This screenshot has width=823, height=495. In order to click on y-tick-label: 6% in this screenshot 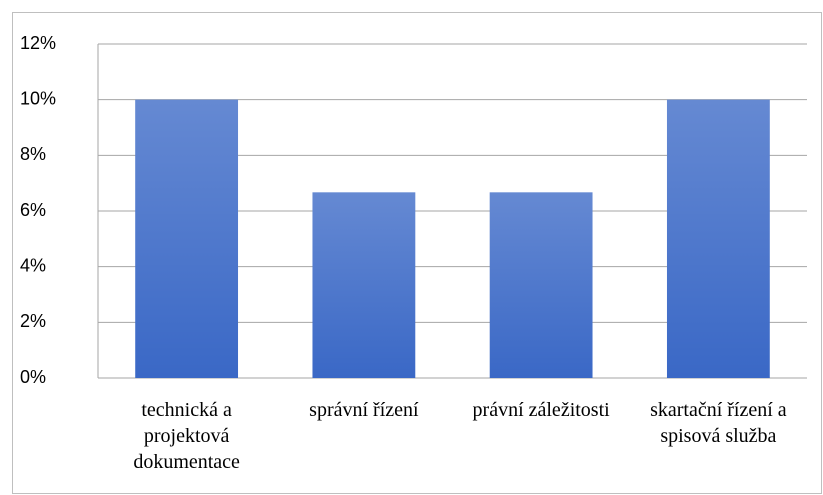, I will do `click(33, 210)`.